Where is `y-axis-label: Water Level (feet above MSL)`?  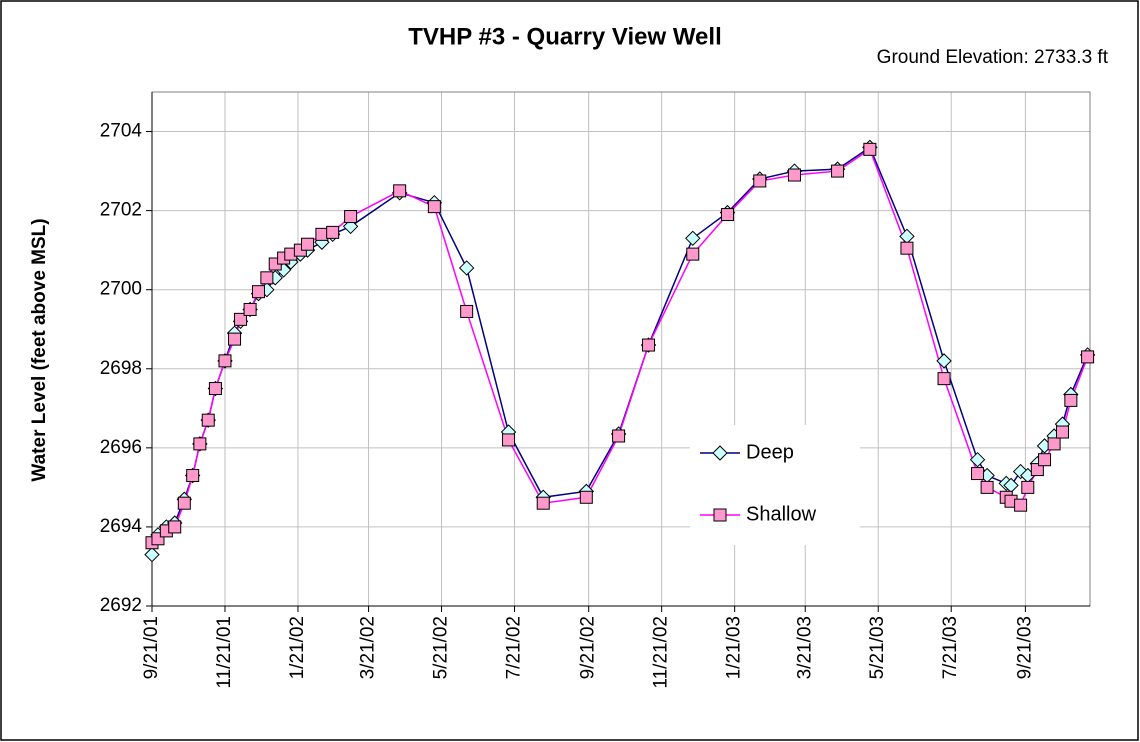 y-axis-label: Water Level (feet above MSL) is located at coordinates (39, 349).